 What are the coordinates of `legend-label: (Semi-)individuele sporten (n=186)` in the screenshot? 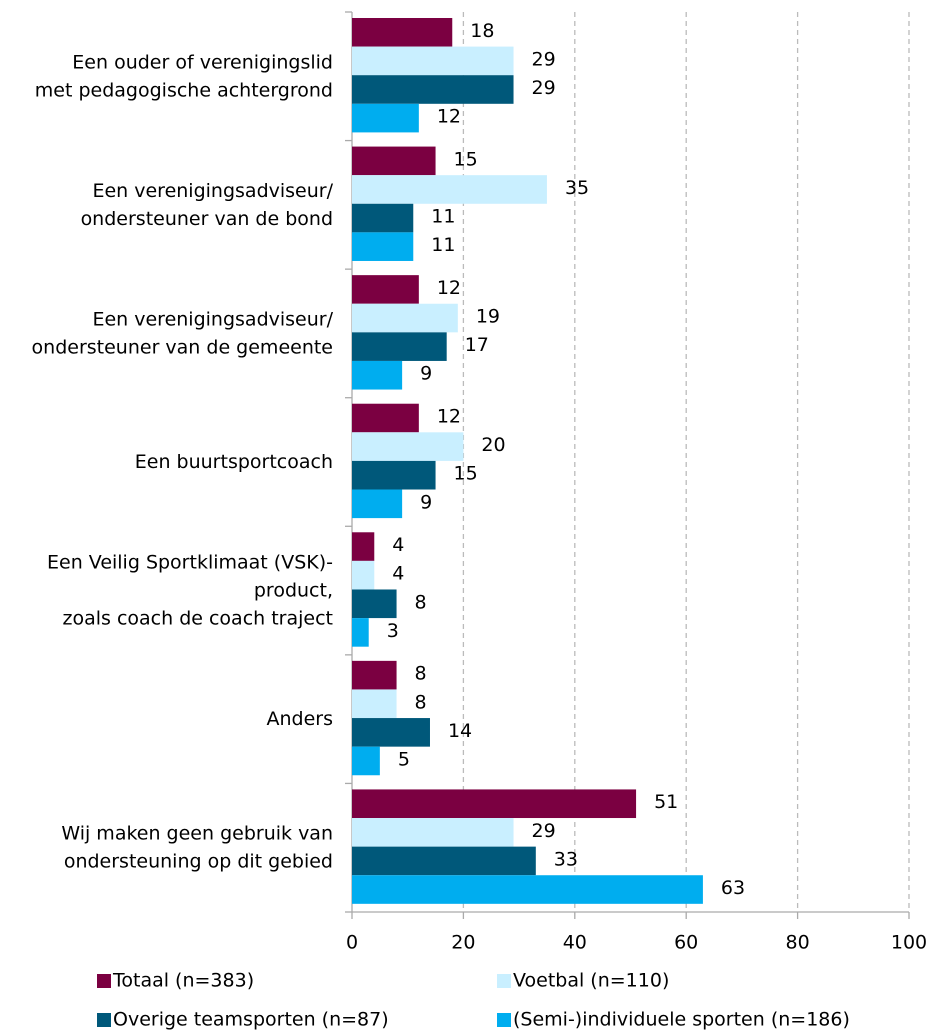 It's located at (681, 1019).